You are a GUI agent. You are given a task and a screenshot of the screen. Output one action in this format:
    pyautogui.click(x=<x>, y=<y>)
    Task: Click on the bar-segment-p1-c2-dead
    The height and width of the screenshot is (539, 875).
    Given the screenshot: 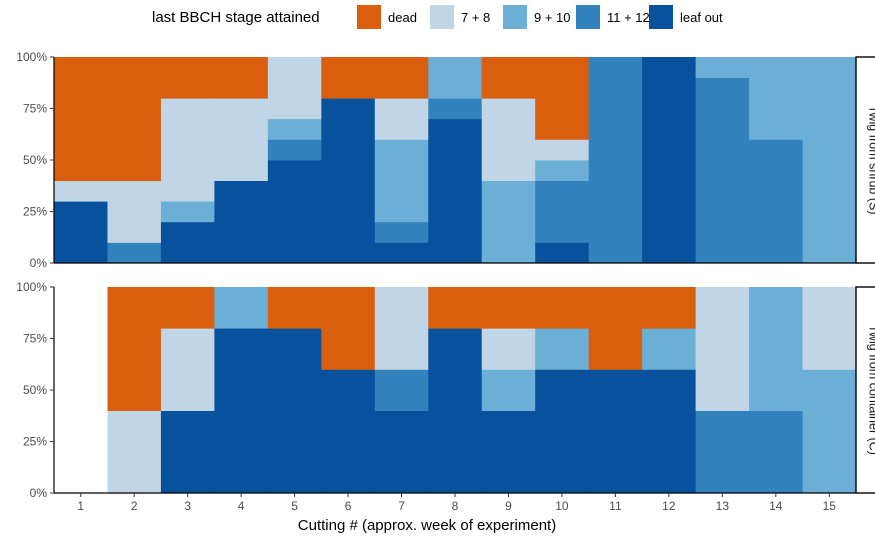 What is the action you would take?
    pyautogui.click(x=134, y=119)
    